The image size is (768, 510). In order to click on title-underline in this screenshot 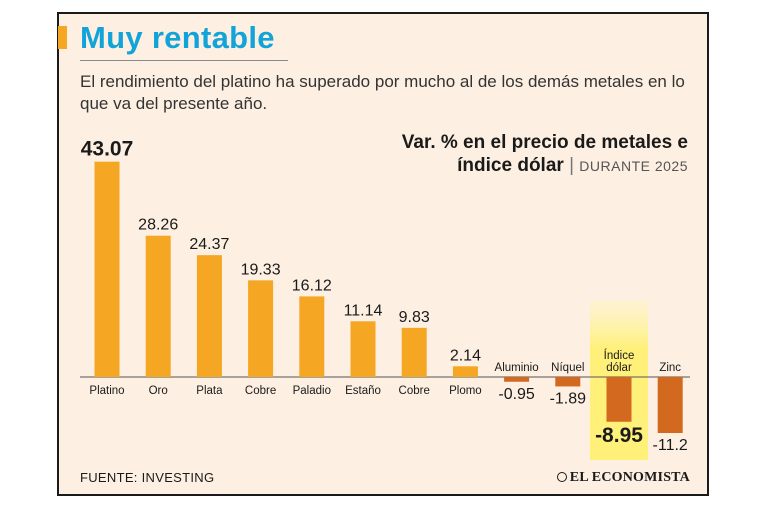, I will do `click(184, 60)`.